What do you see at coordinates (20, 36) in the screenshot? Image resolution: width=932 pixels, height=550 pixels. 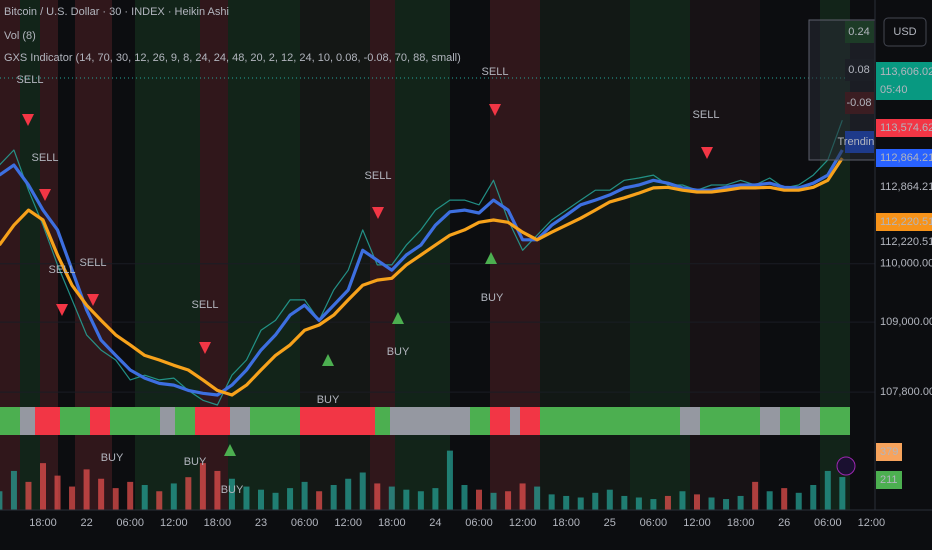 I see `indicator-label: Vol (8)` at bounding box center [20, 36].